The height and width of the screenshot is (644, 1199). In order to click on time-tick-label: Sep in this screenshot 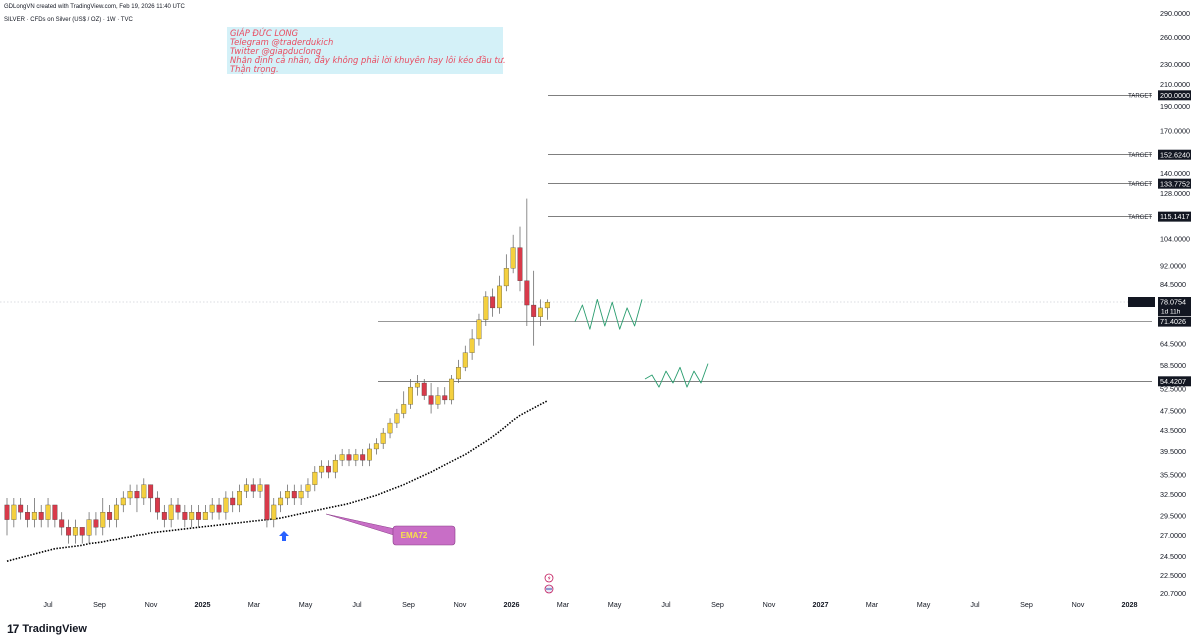, I will do `click(99, 604)`.